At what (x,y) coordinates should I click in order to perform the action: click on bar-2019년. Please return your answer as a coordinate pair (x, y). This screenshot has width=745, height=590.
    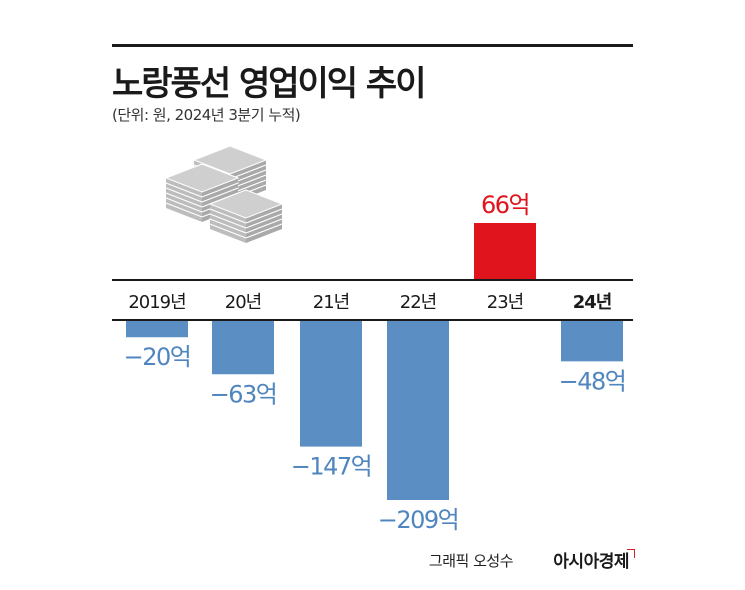
    Looking at the image, I should click on (157, 329).